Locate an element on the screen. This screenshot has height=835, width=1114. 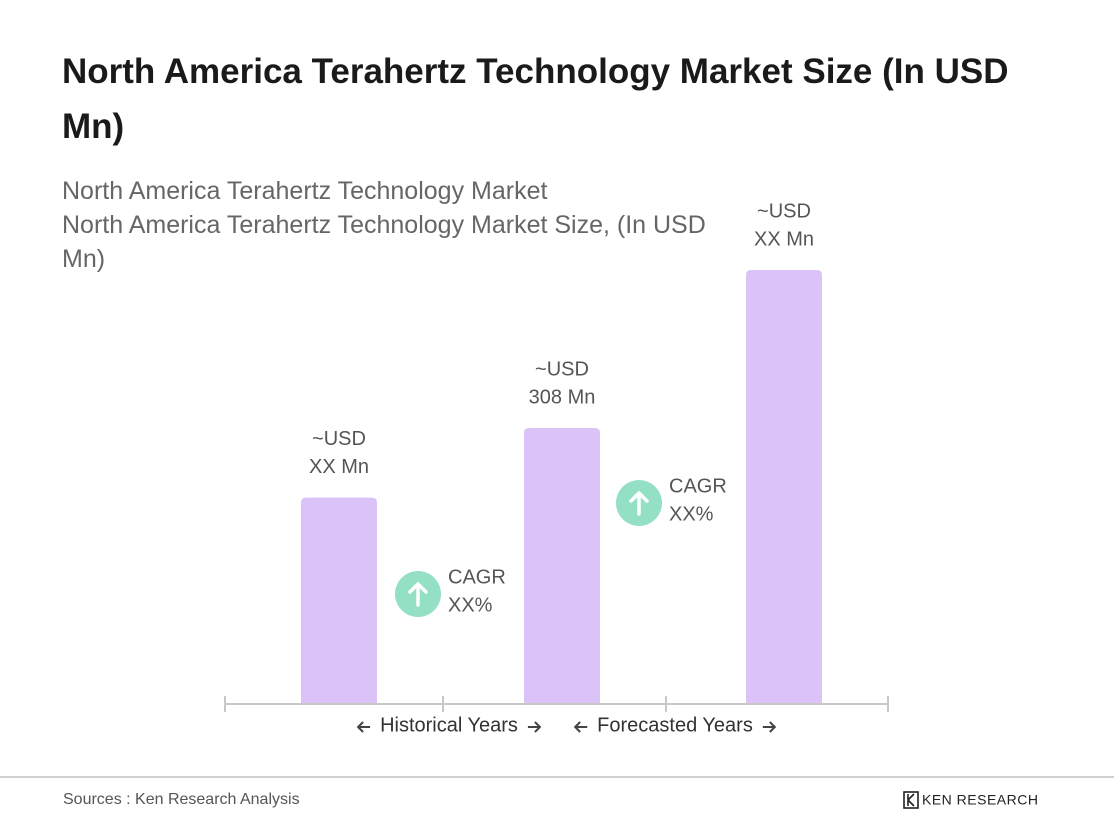
x-group-label: Historical Years is located at coordinates (449, 725).